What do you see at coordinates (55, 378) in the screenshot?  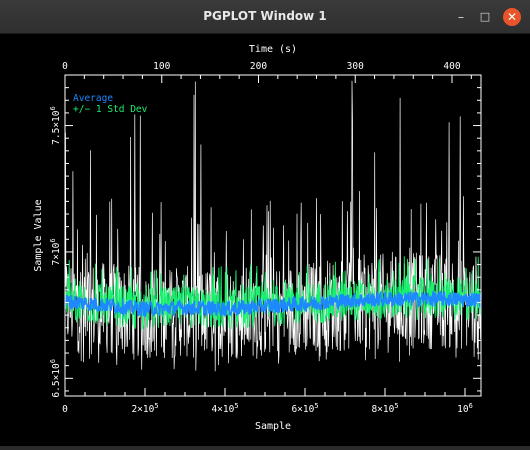 I see `y-tick-label: 6.5×106` at bounding box center [55, 378].